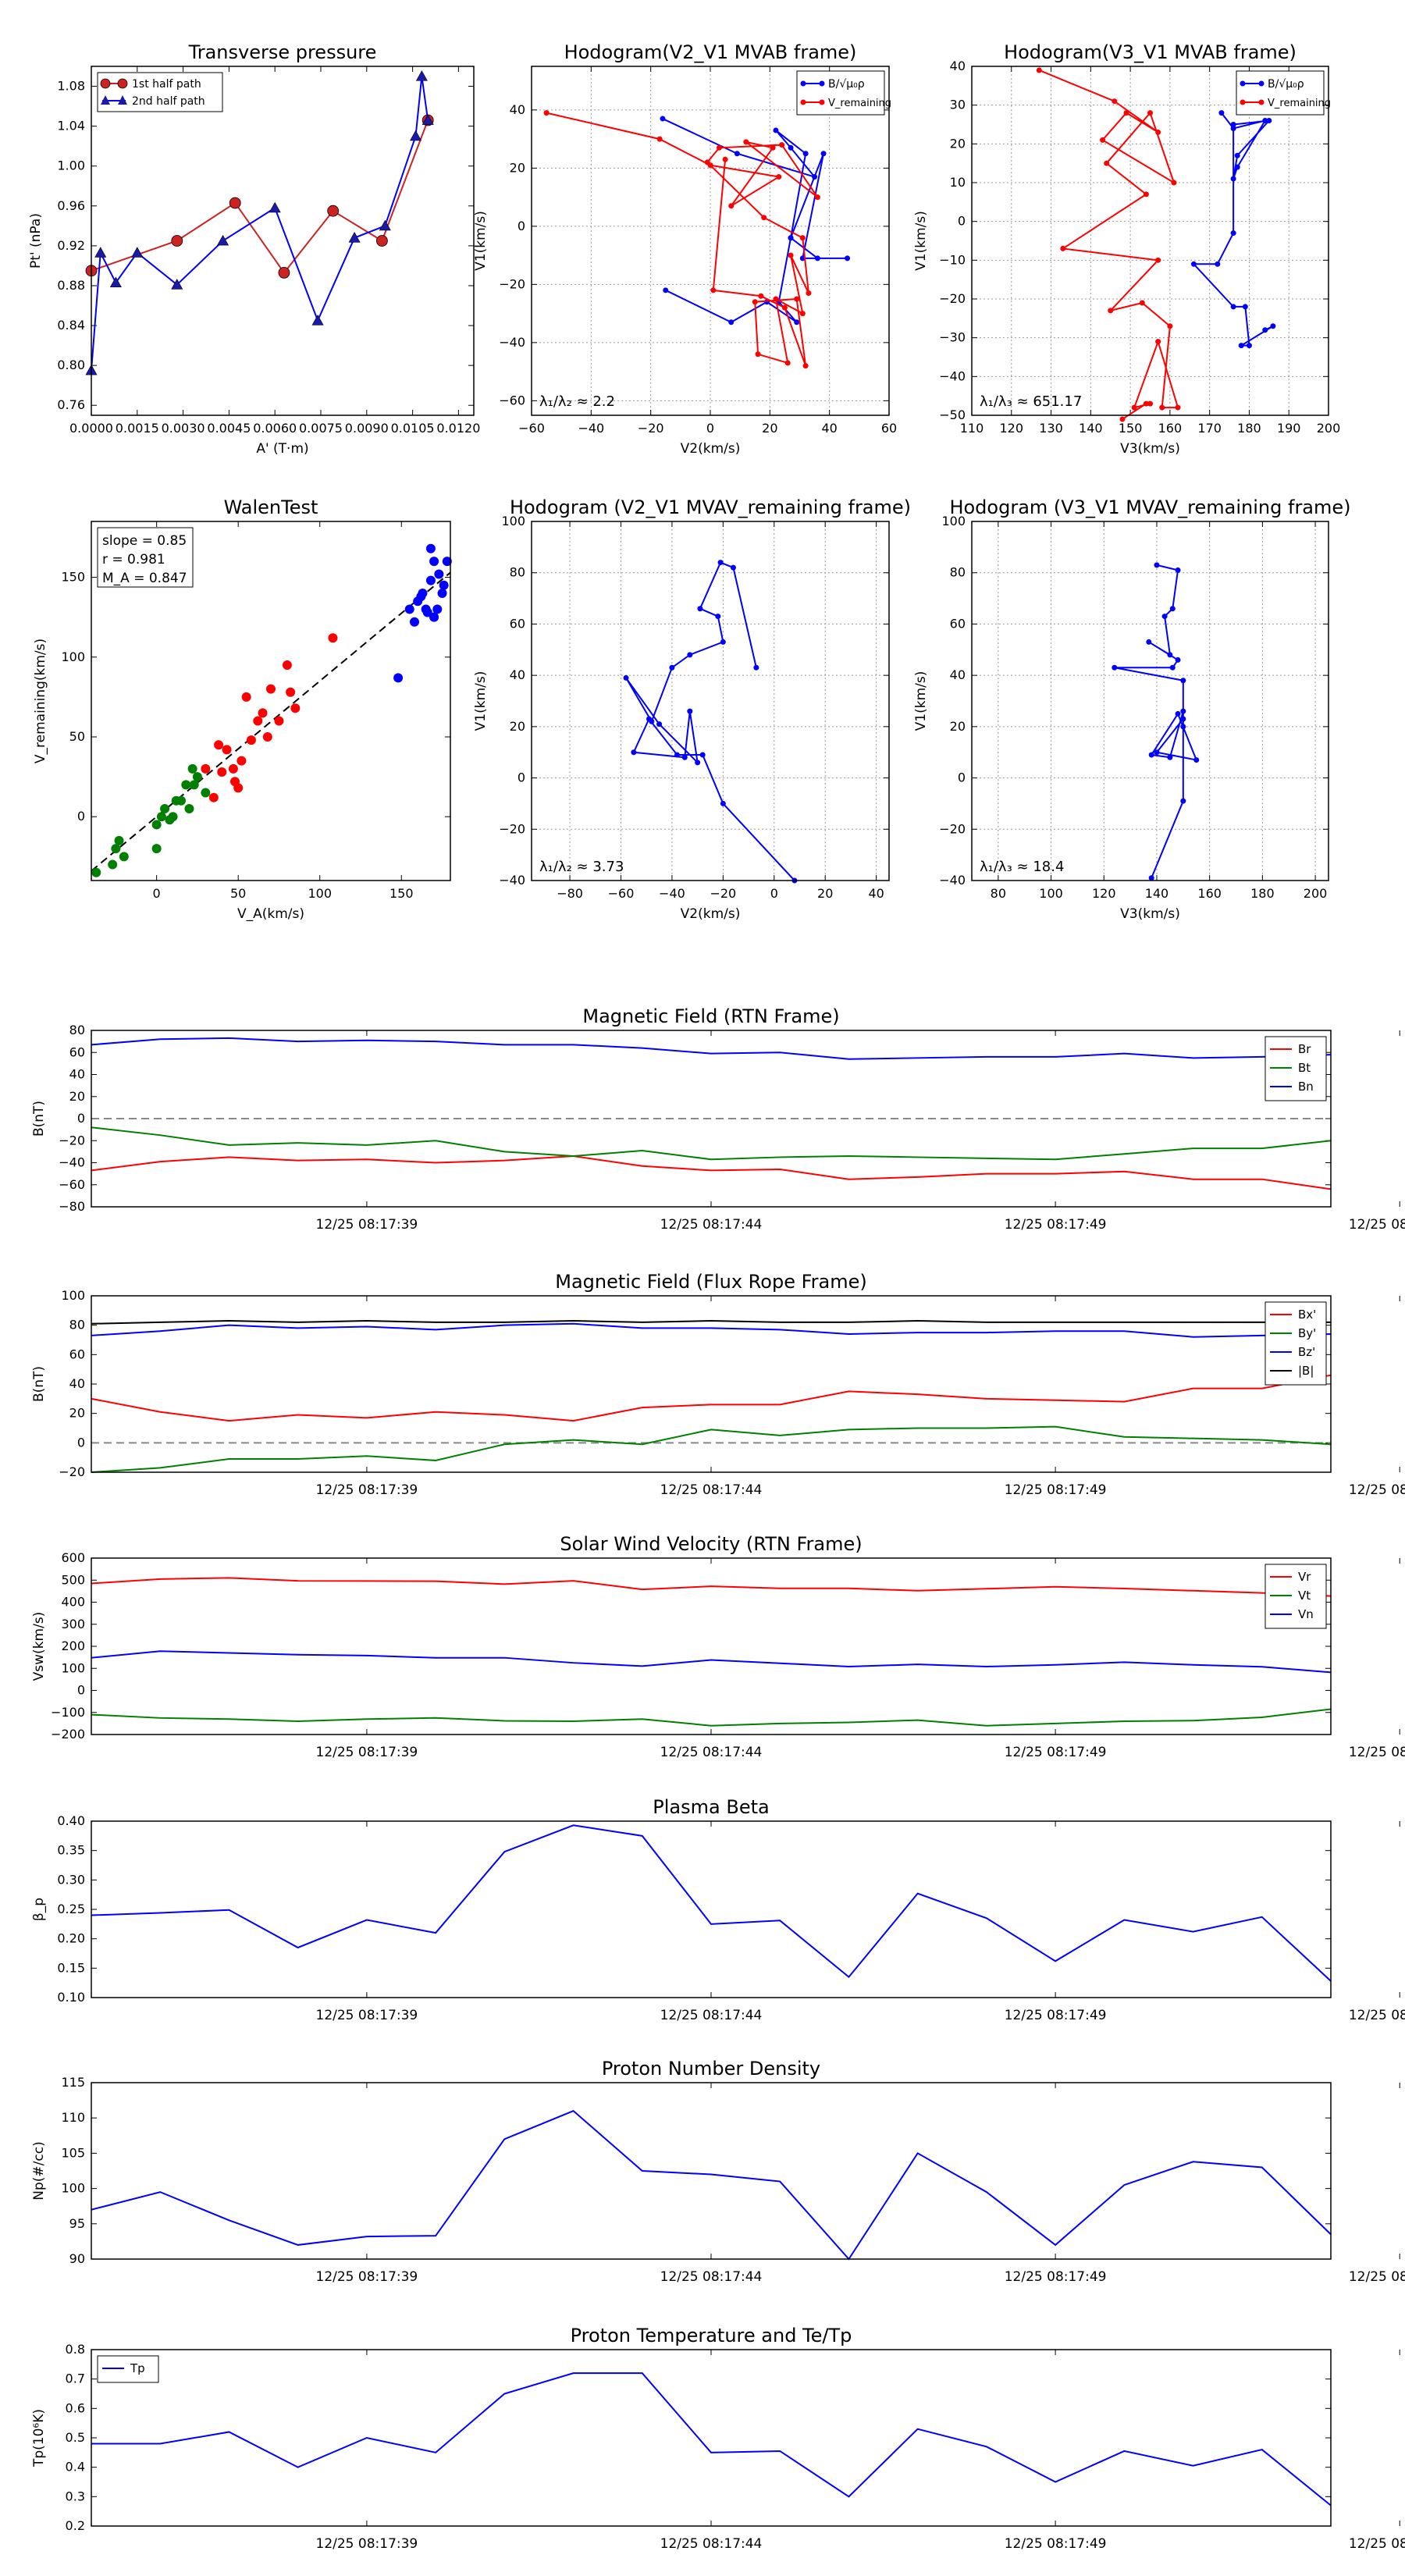 Image resolution: width=1405 pixels, height=2576 pixels. I want to click on y-tick-label: −40, so click(512, 880).